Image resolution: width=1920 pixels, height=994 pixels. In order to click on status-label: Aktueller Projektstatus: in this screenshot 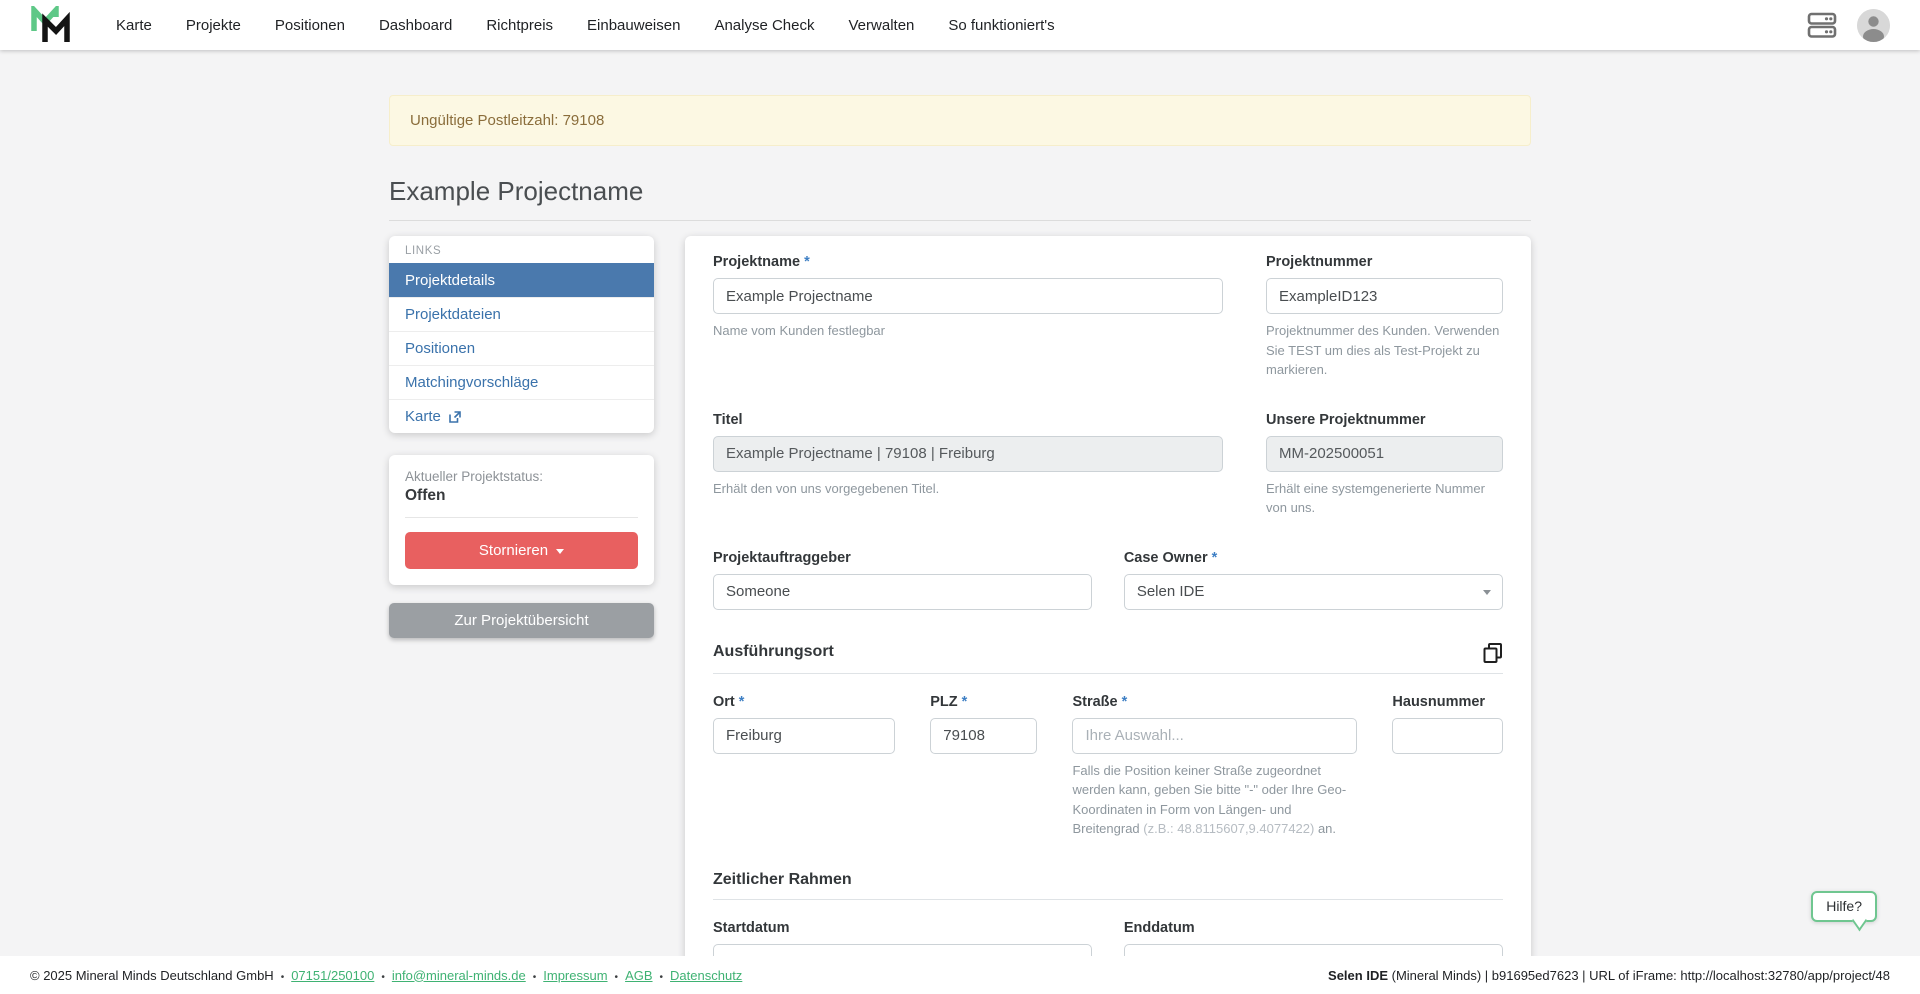, I will do `click(474, 476)`.